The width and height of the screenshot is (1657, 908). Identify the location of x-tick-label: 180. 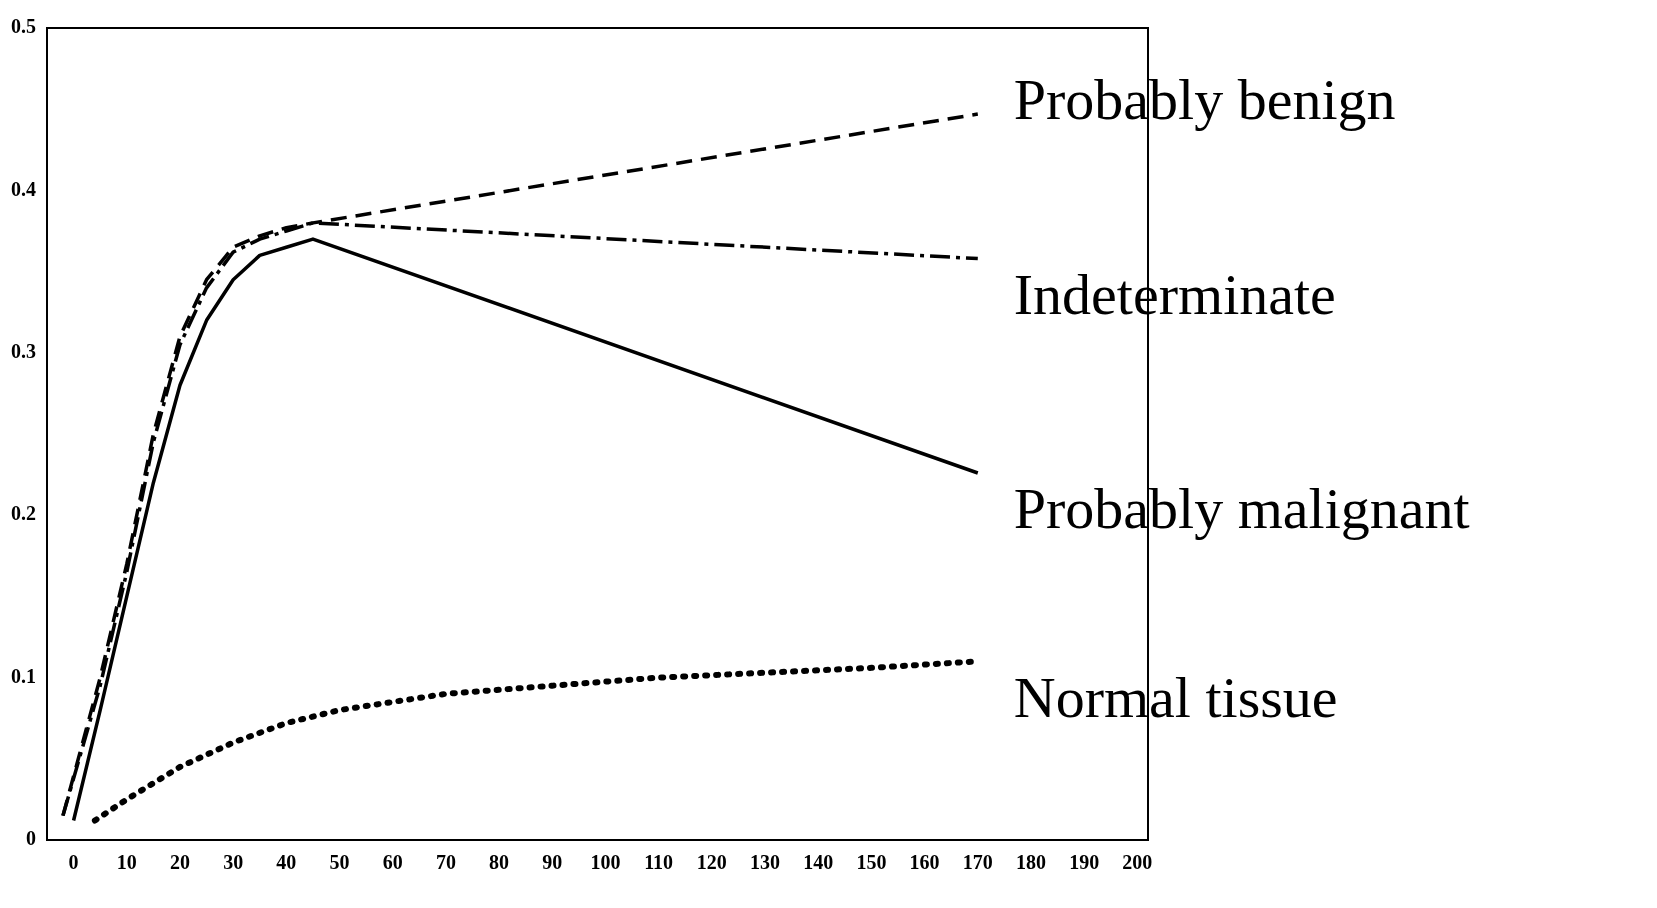
(1030, 862).